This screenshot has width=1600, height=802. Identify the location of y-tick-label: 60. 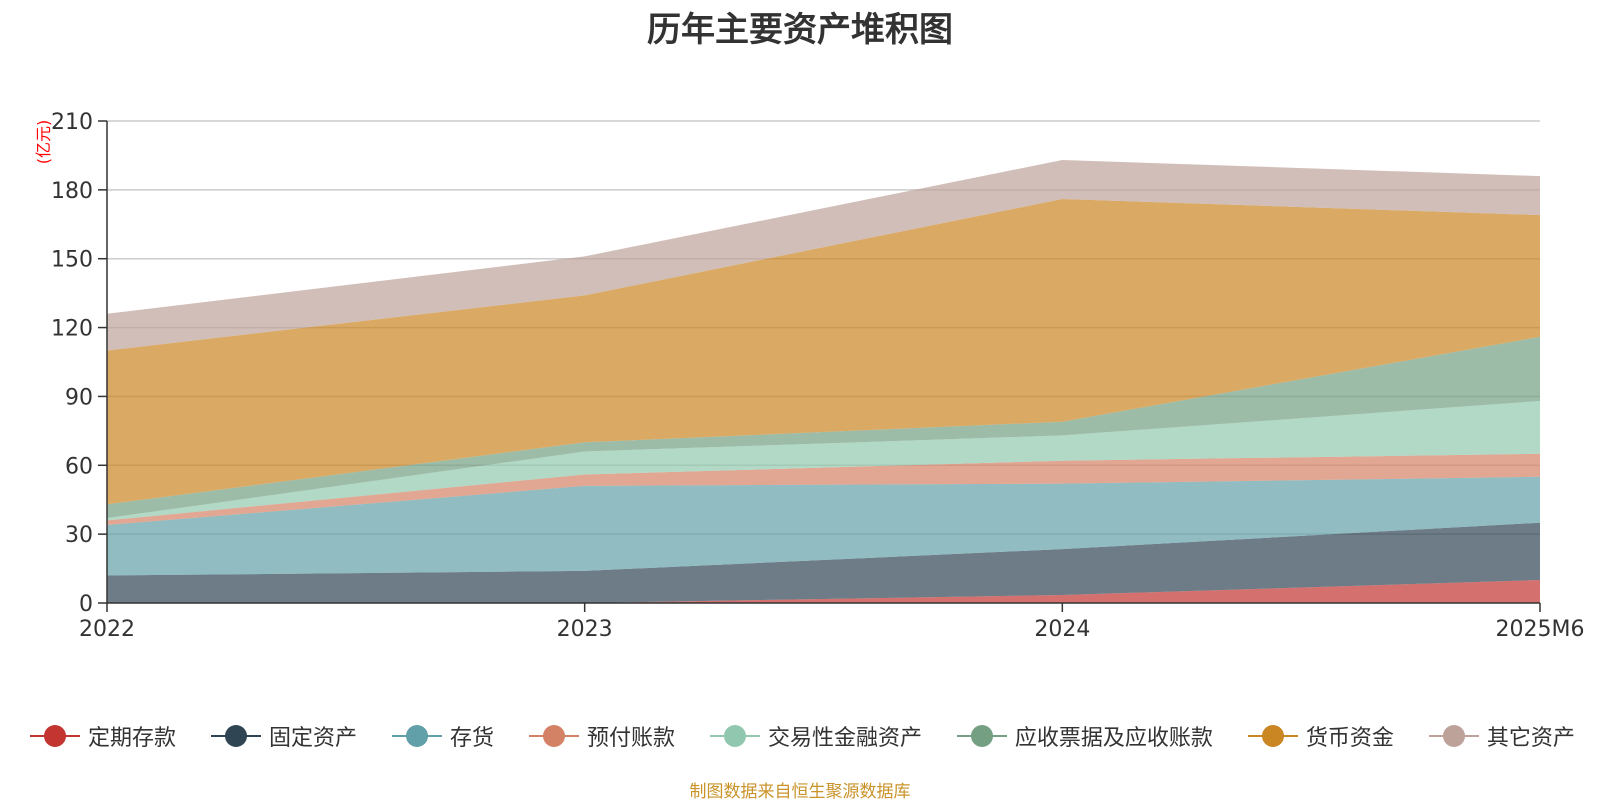
(79, 466).